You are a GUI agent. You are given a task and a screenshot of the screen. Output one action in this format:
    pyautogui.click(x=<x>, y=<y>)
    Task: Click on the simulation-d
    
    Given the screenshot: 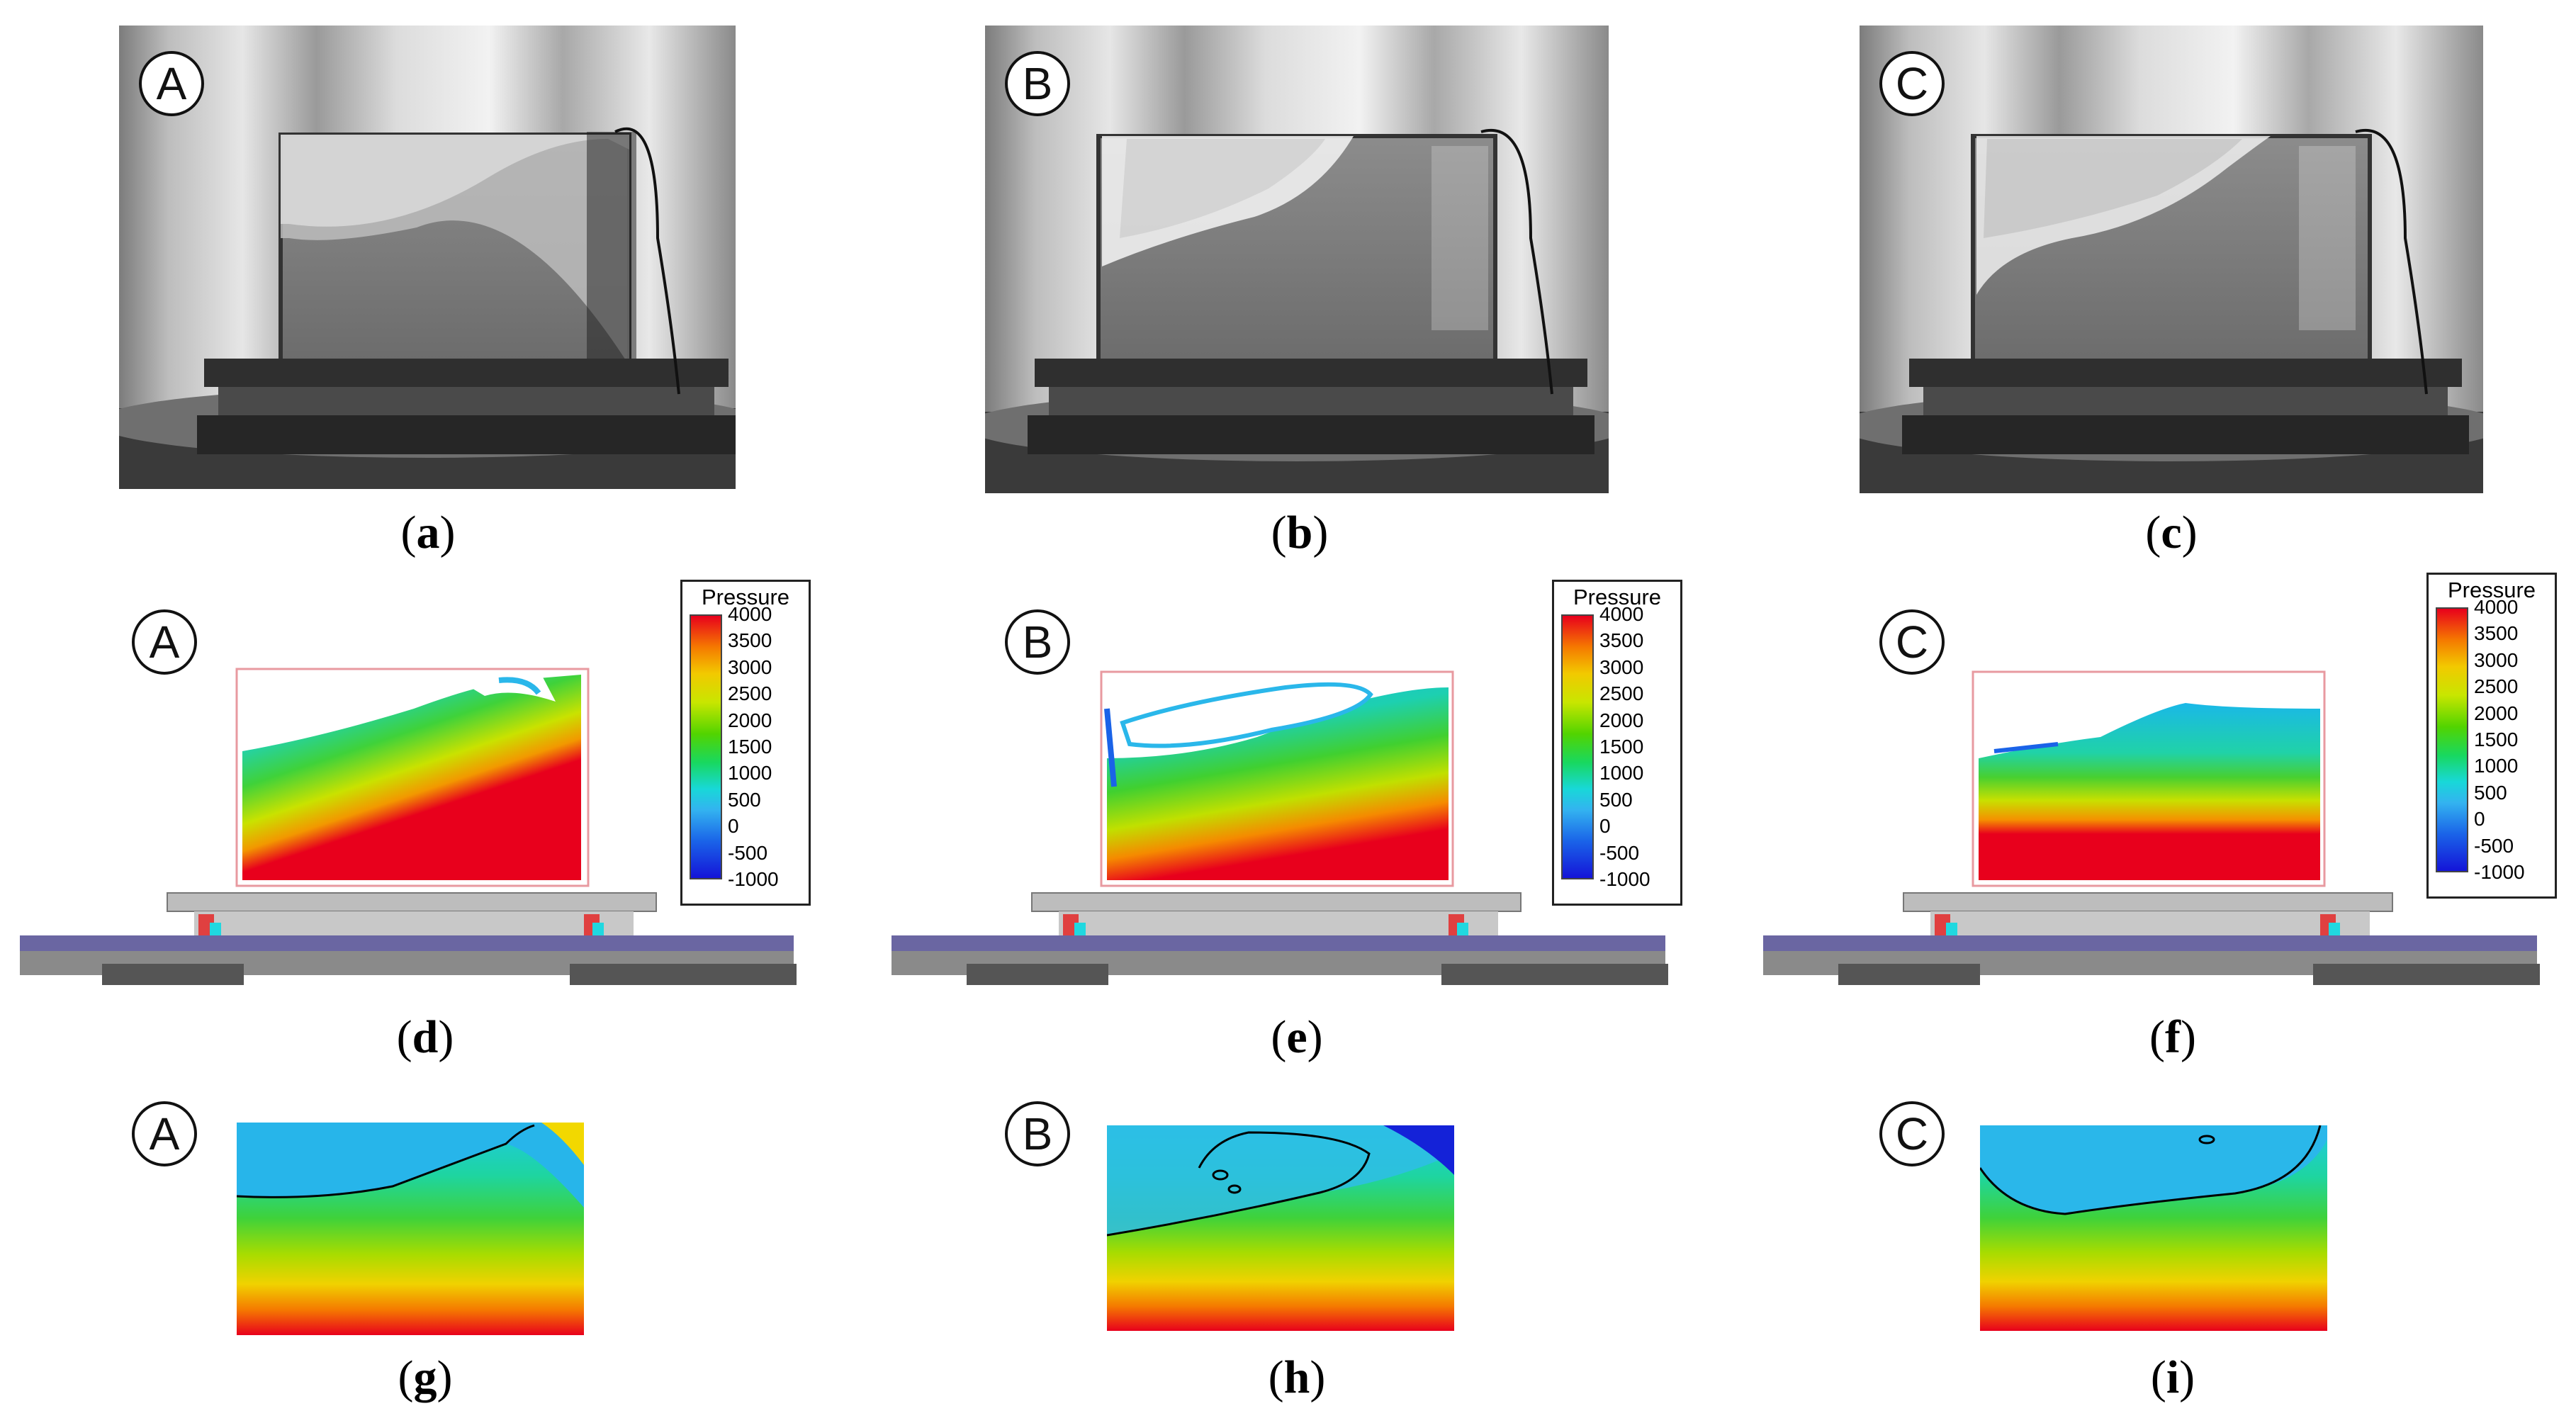 What is the action you would take?
    pyautogui.click(x=408, y=827)
    